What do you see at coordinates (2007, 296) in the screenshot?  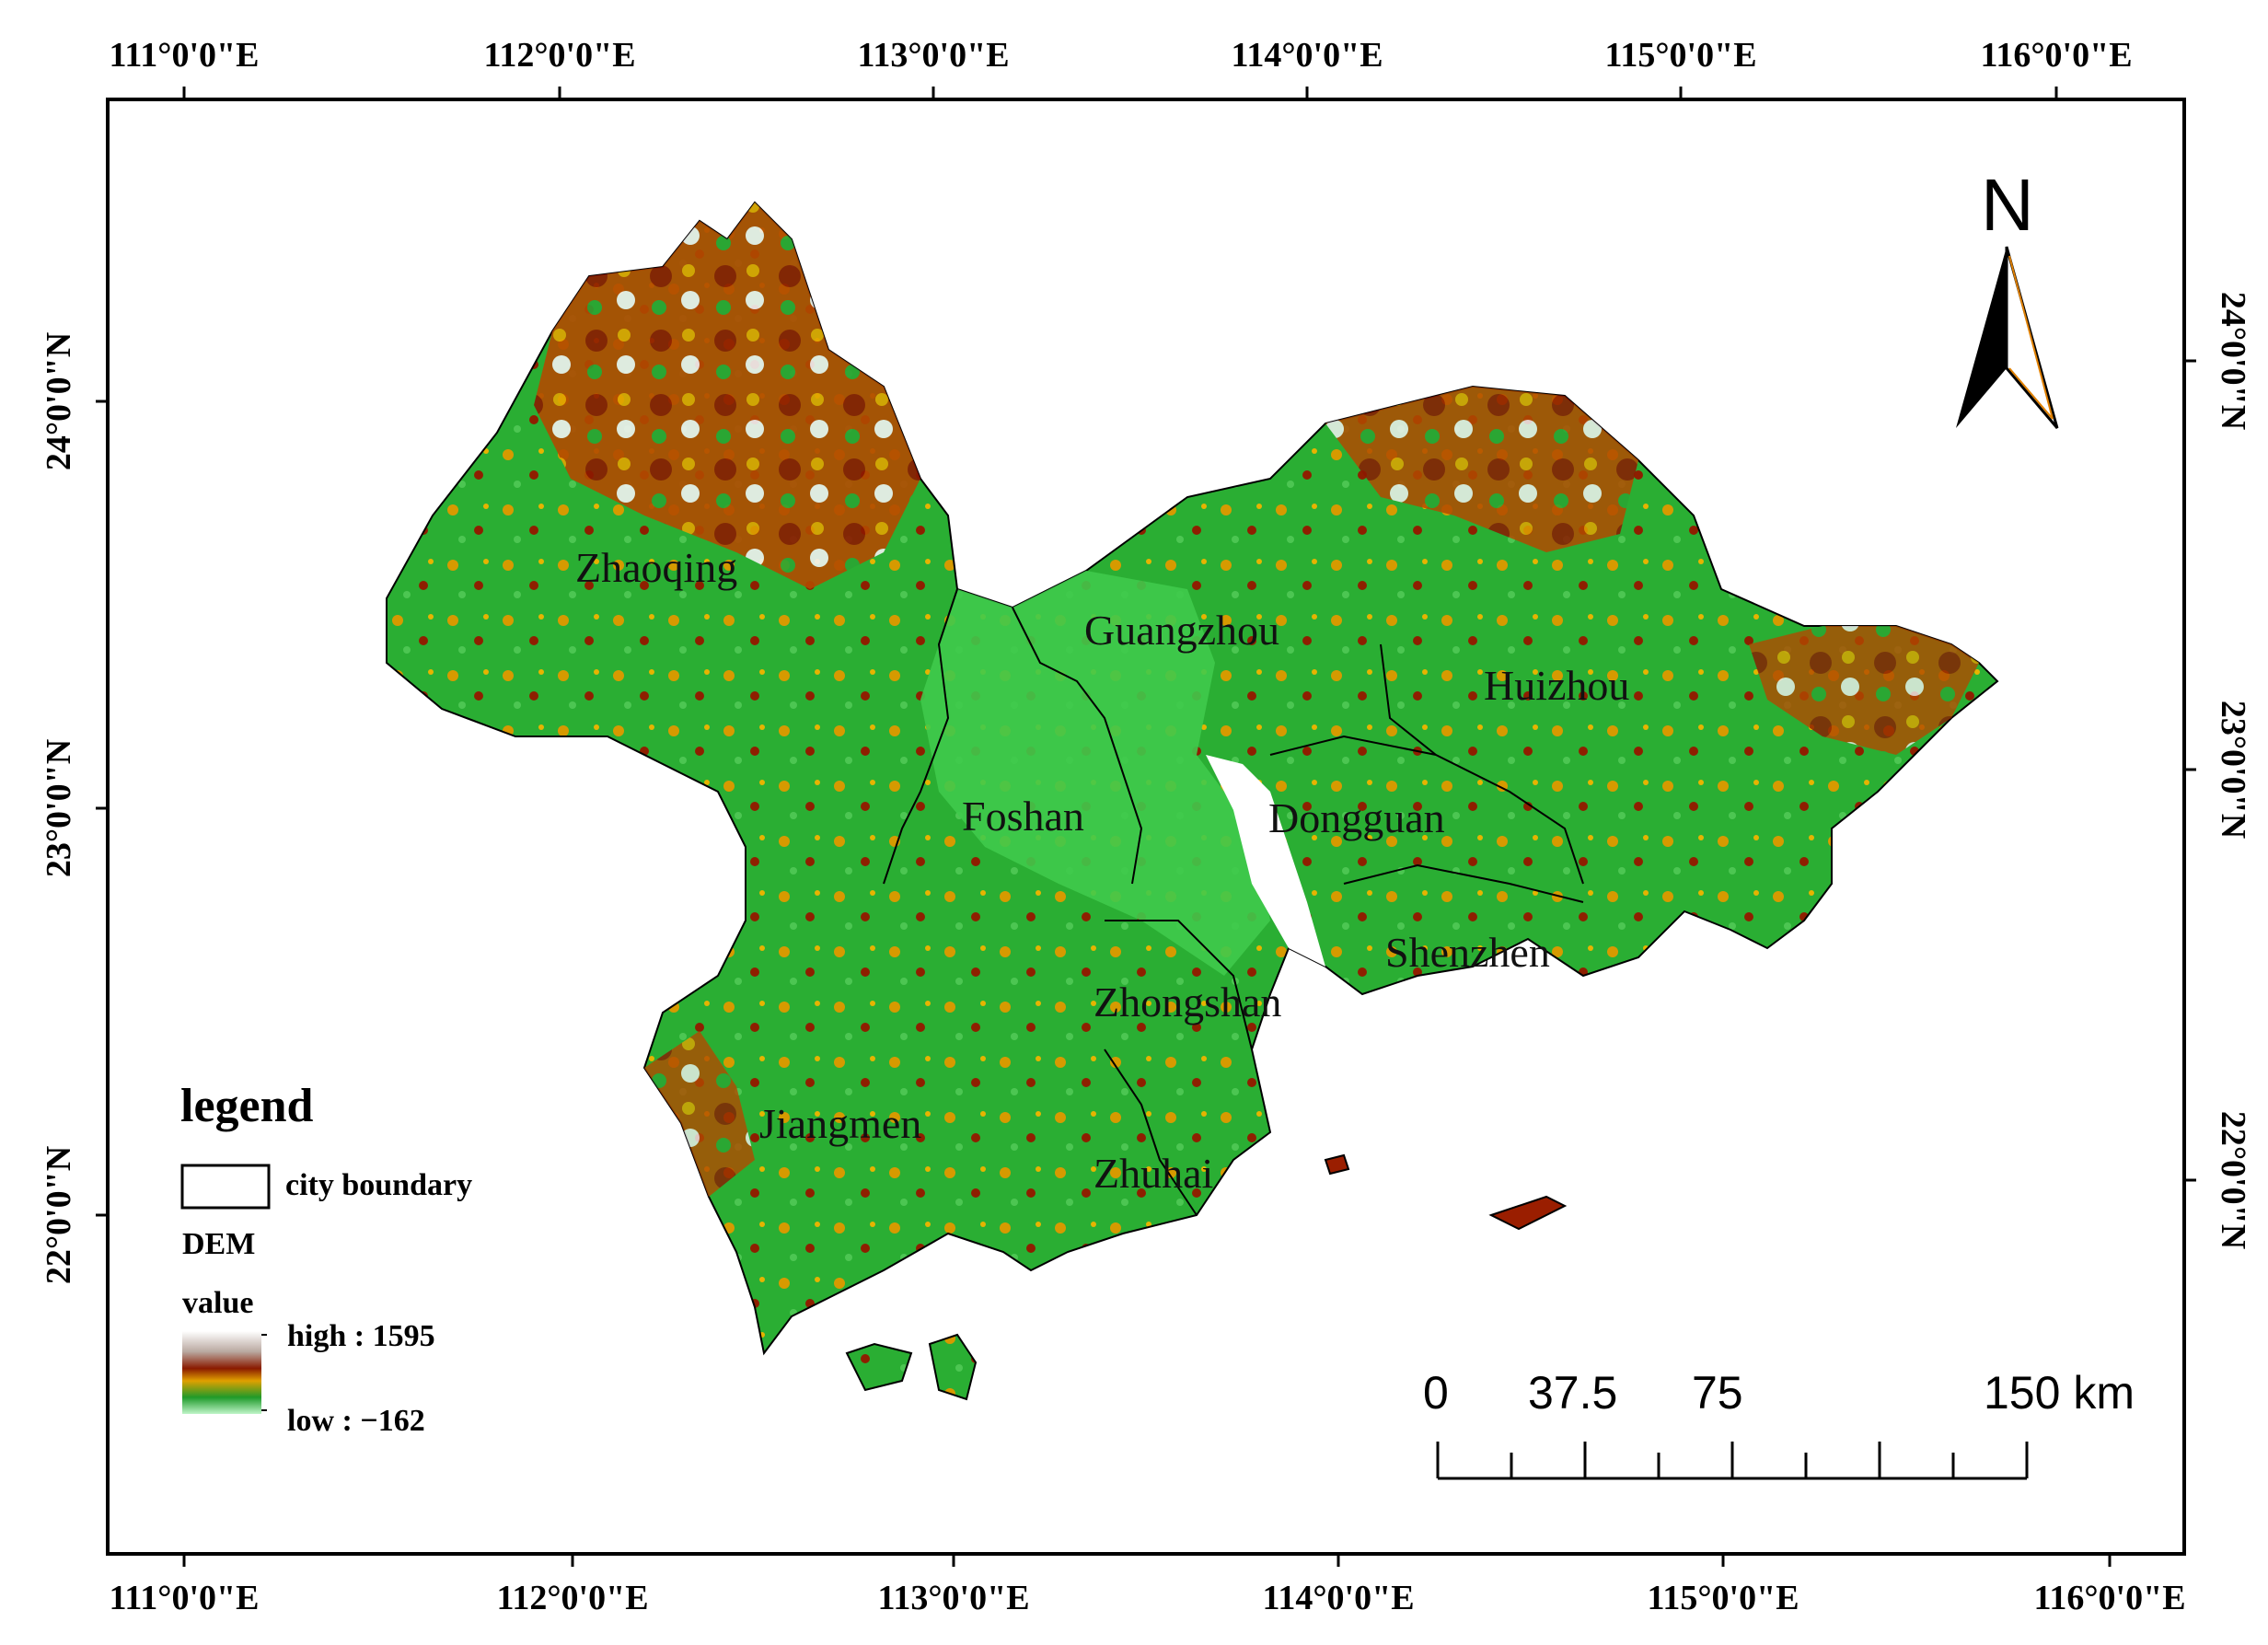 I see `north-arrow: N` at bounding box center [2007, 296].